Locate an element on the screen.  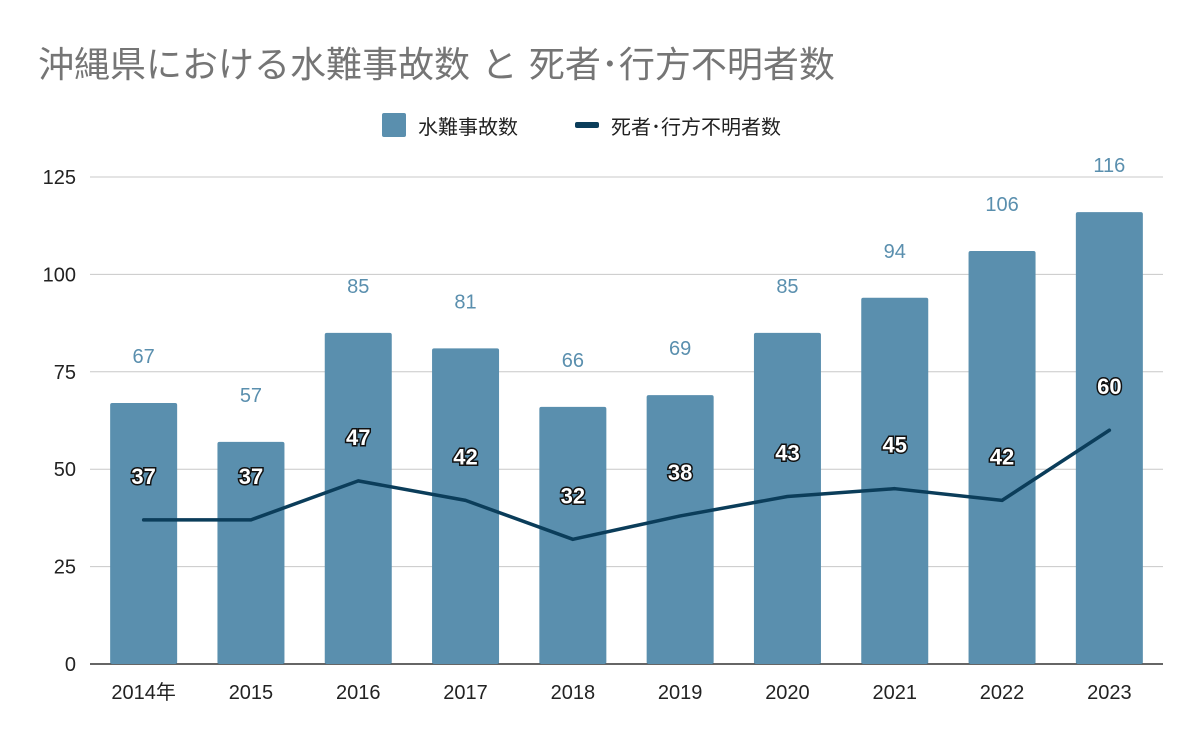
bar-data-label: 106 is located at coordinates (1001, 205).